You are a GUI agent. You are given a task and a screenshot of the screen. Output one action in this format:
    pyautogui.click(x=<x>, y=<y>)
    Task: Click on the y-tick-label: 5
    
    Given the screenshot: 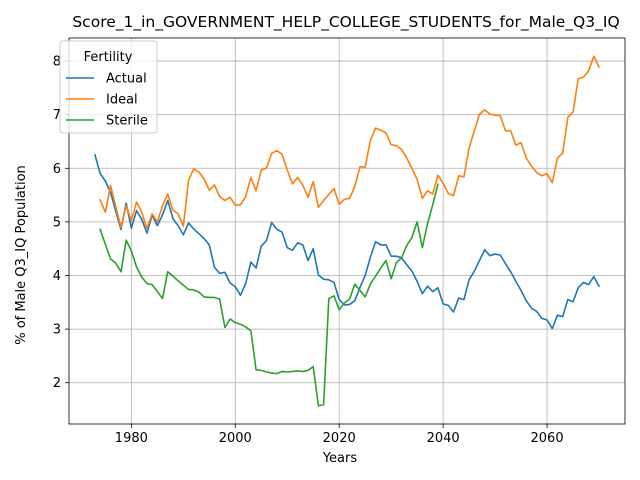 What is the action you would take?
    pyautogui.click(x=57, y=222)
    